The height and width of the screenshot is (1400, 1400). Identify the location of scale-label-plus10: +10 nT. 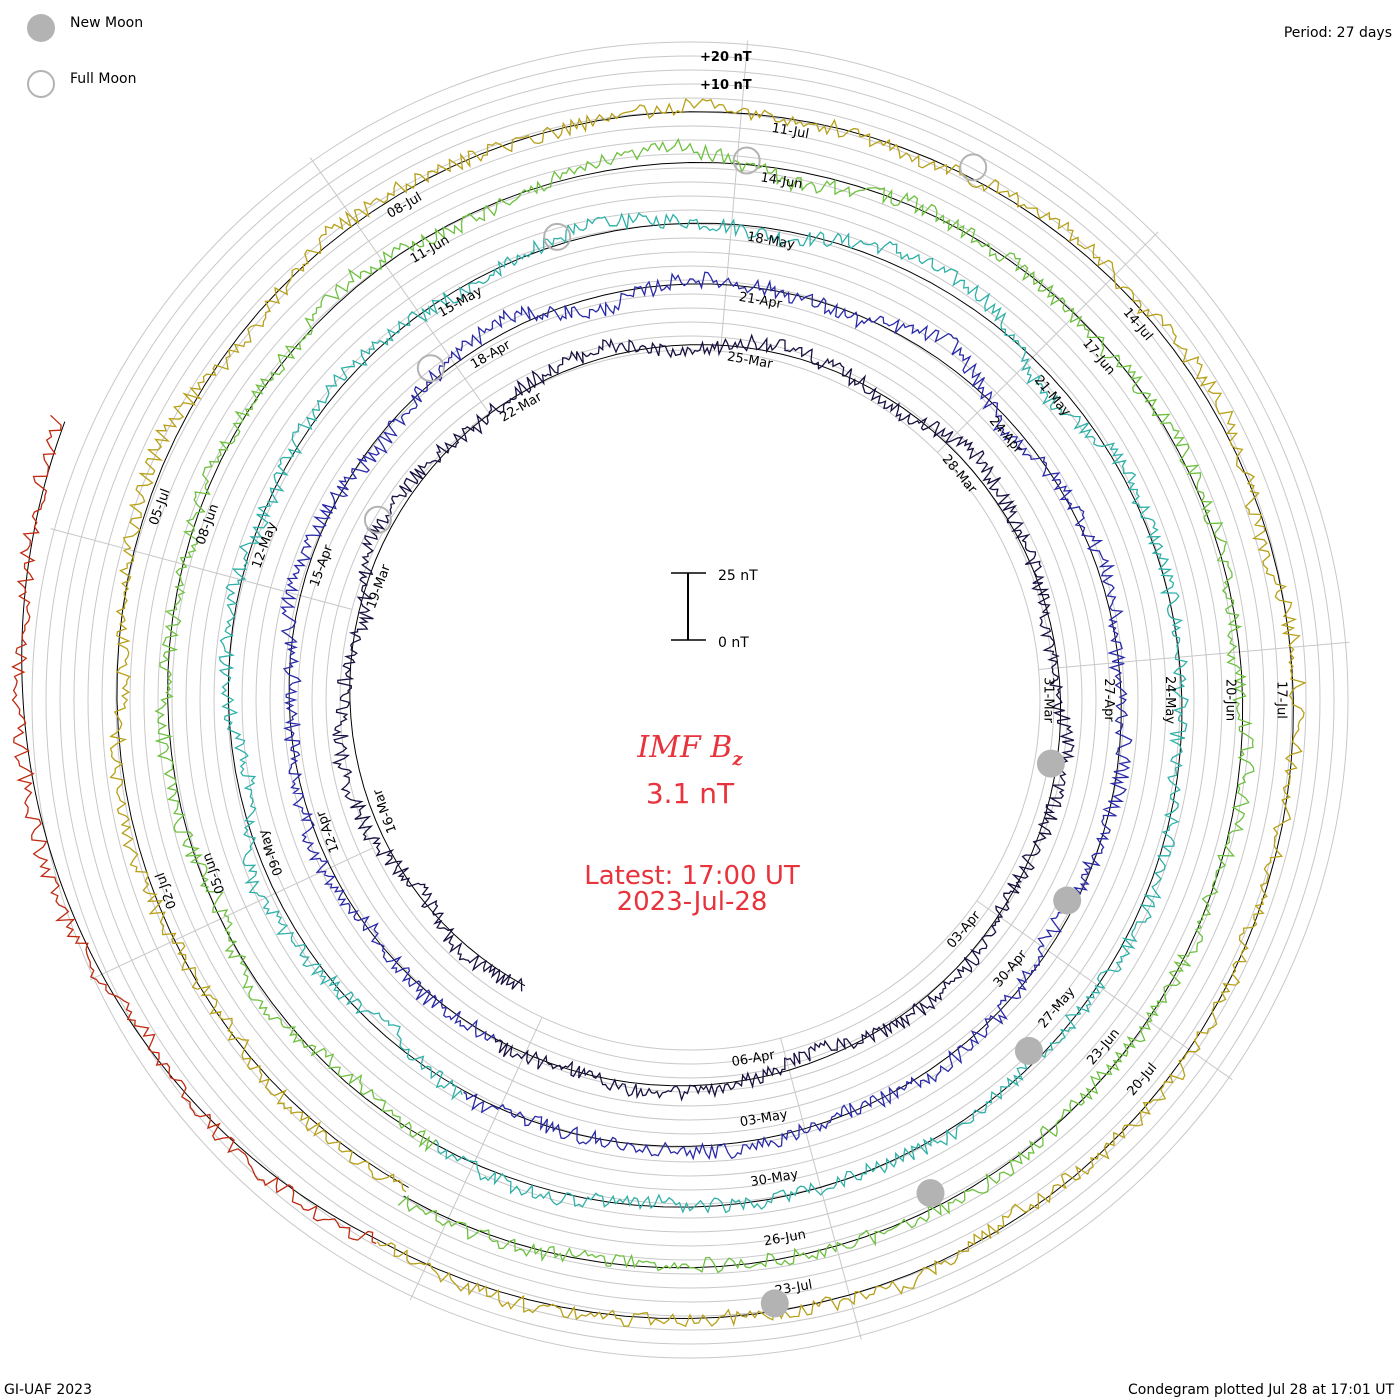
(726, 85).